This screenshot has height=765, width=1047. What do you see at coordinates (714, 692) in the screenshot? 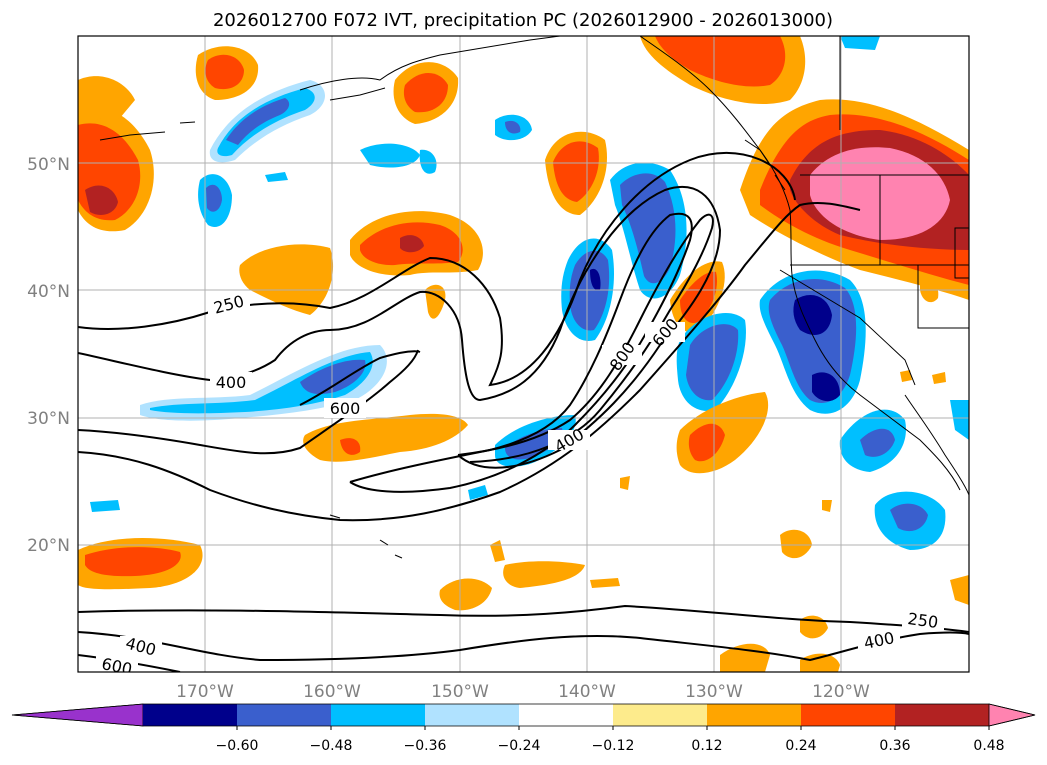
I see `lon-label: 130°W` at bounding box center [714, 692].